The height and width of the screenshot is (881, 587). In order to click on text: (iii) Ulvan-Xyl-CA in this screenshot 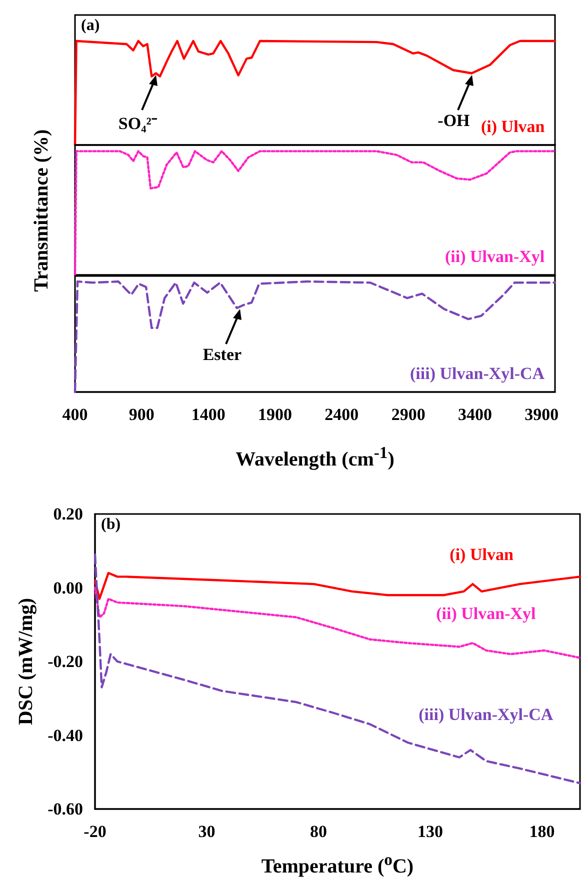, I will do `click(477, 374)`.